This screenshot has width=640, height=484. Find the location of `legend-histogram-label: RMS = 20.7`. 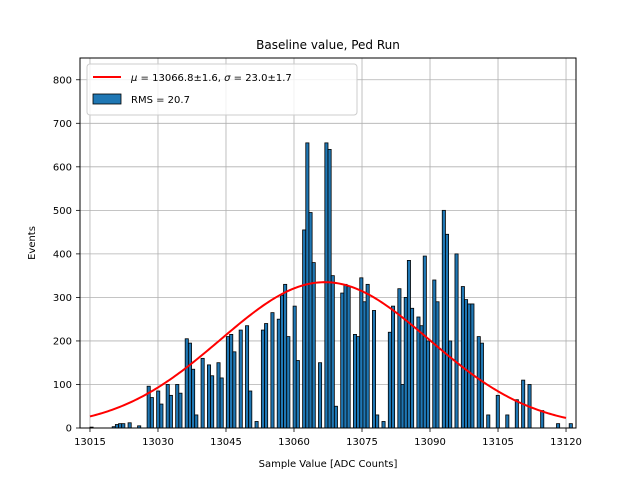

legend-histogram-label: RMS = 20.7 is located at coordinates (160, 100).